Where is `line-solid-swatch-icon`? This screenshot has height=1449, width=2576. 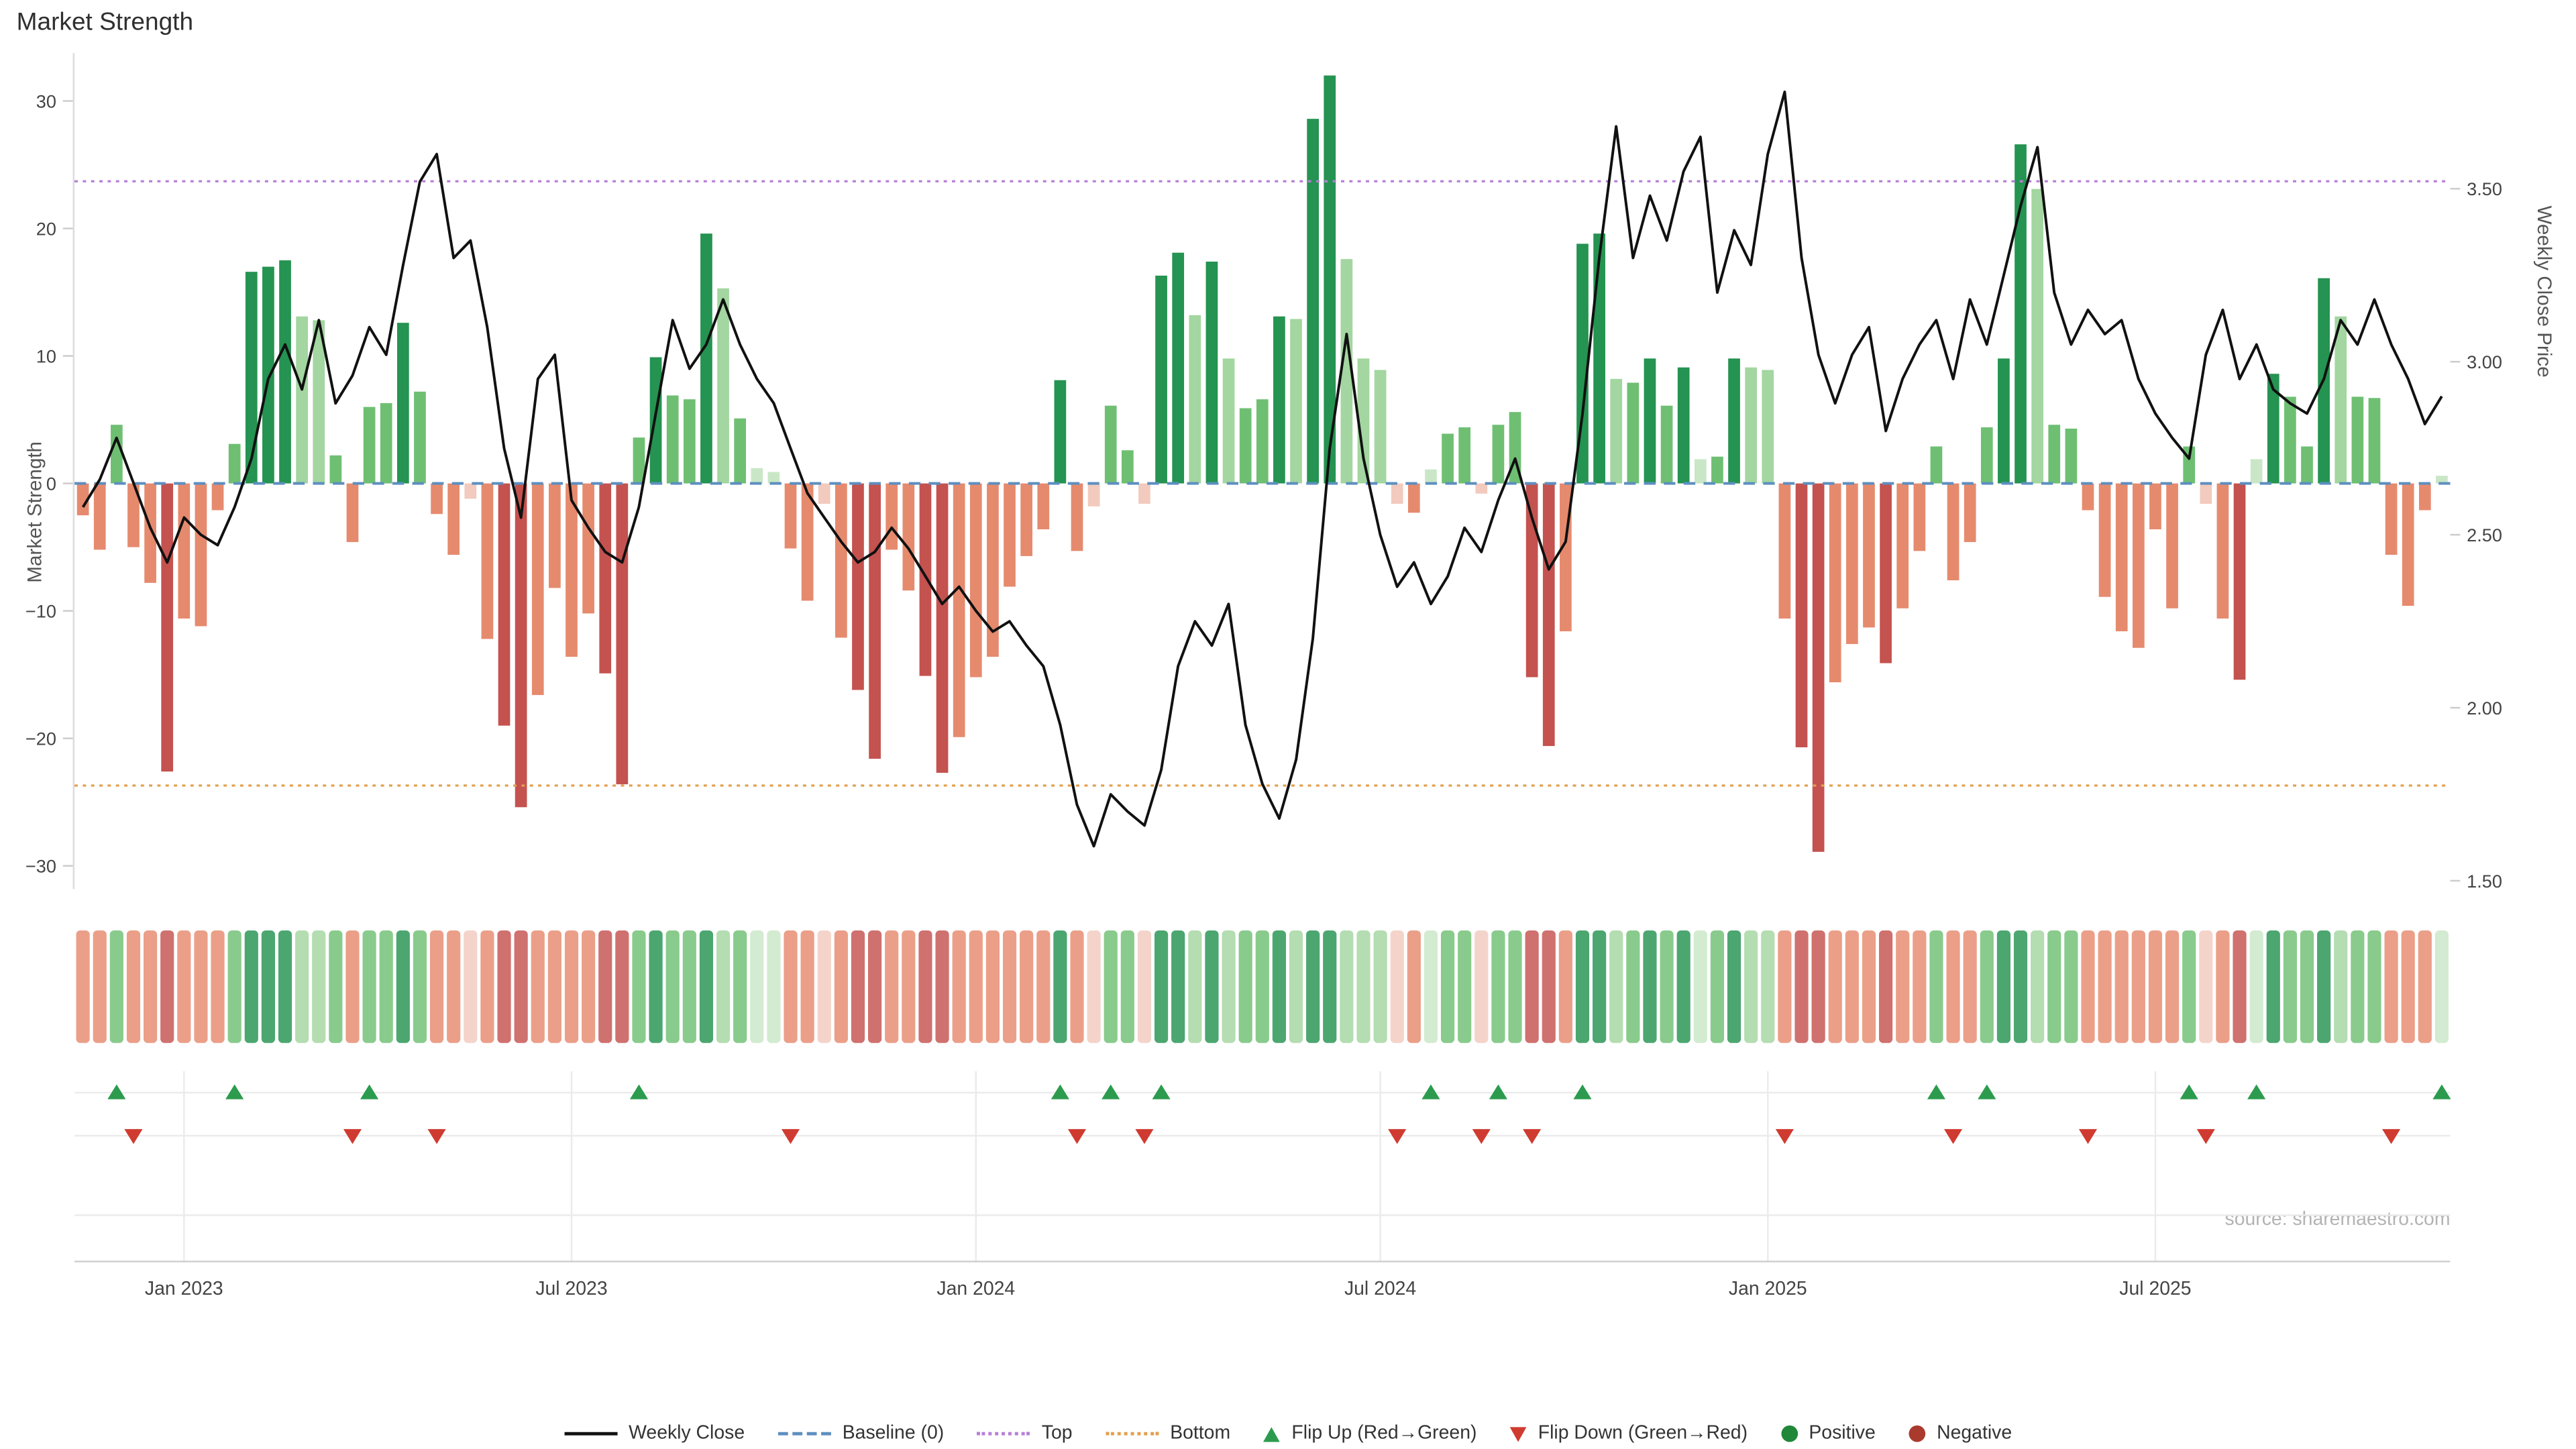
line-solid-swatch-icon is located at coordinates (590, 1434).